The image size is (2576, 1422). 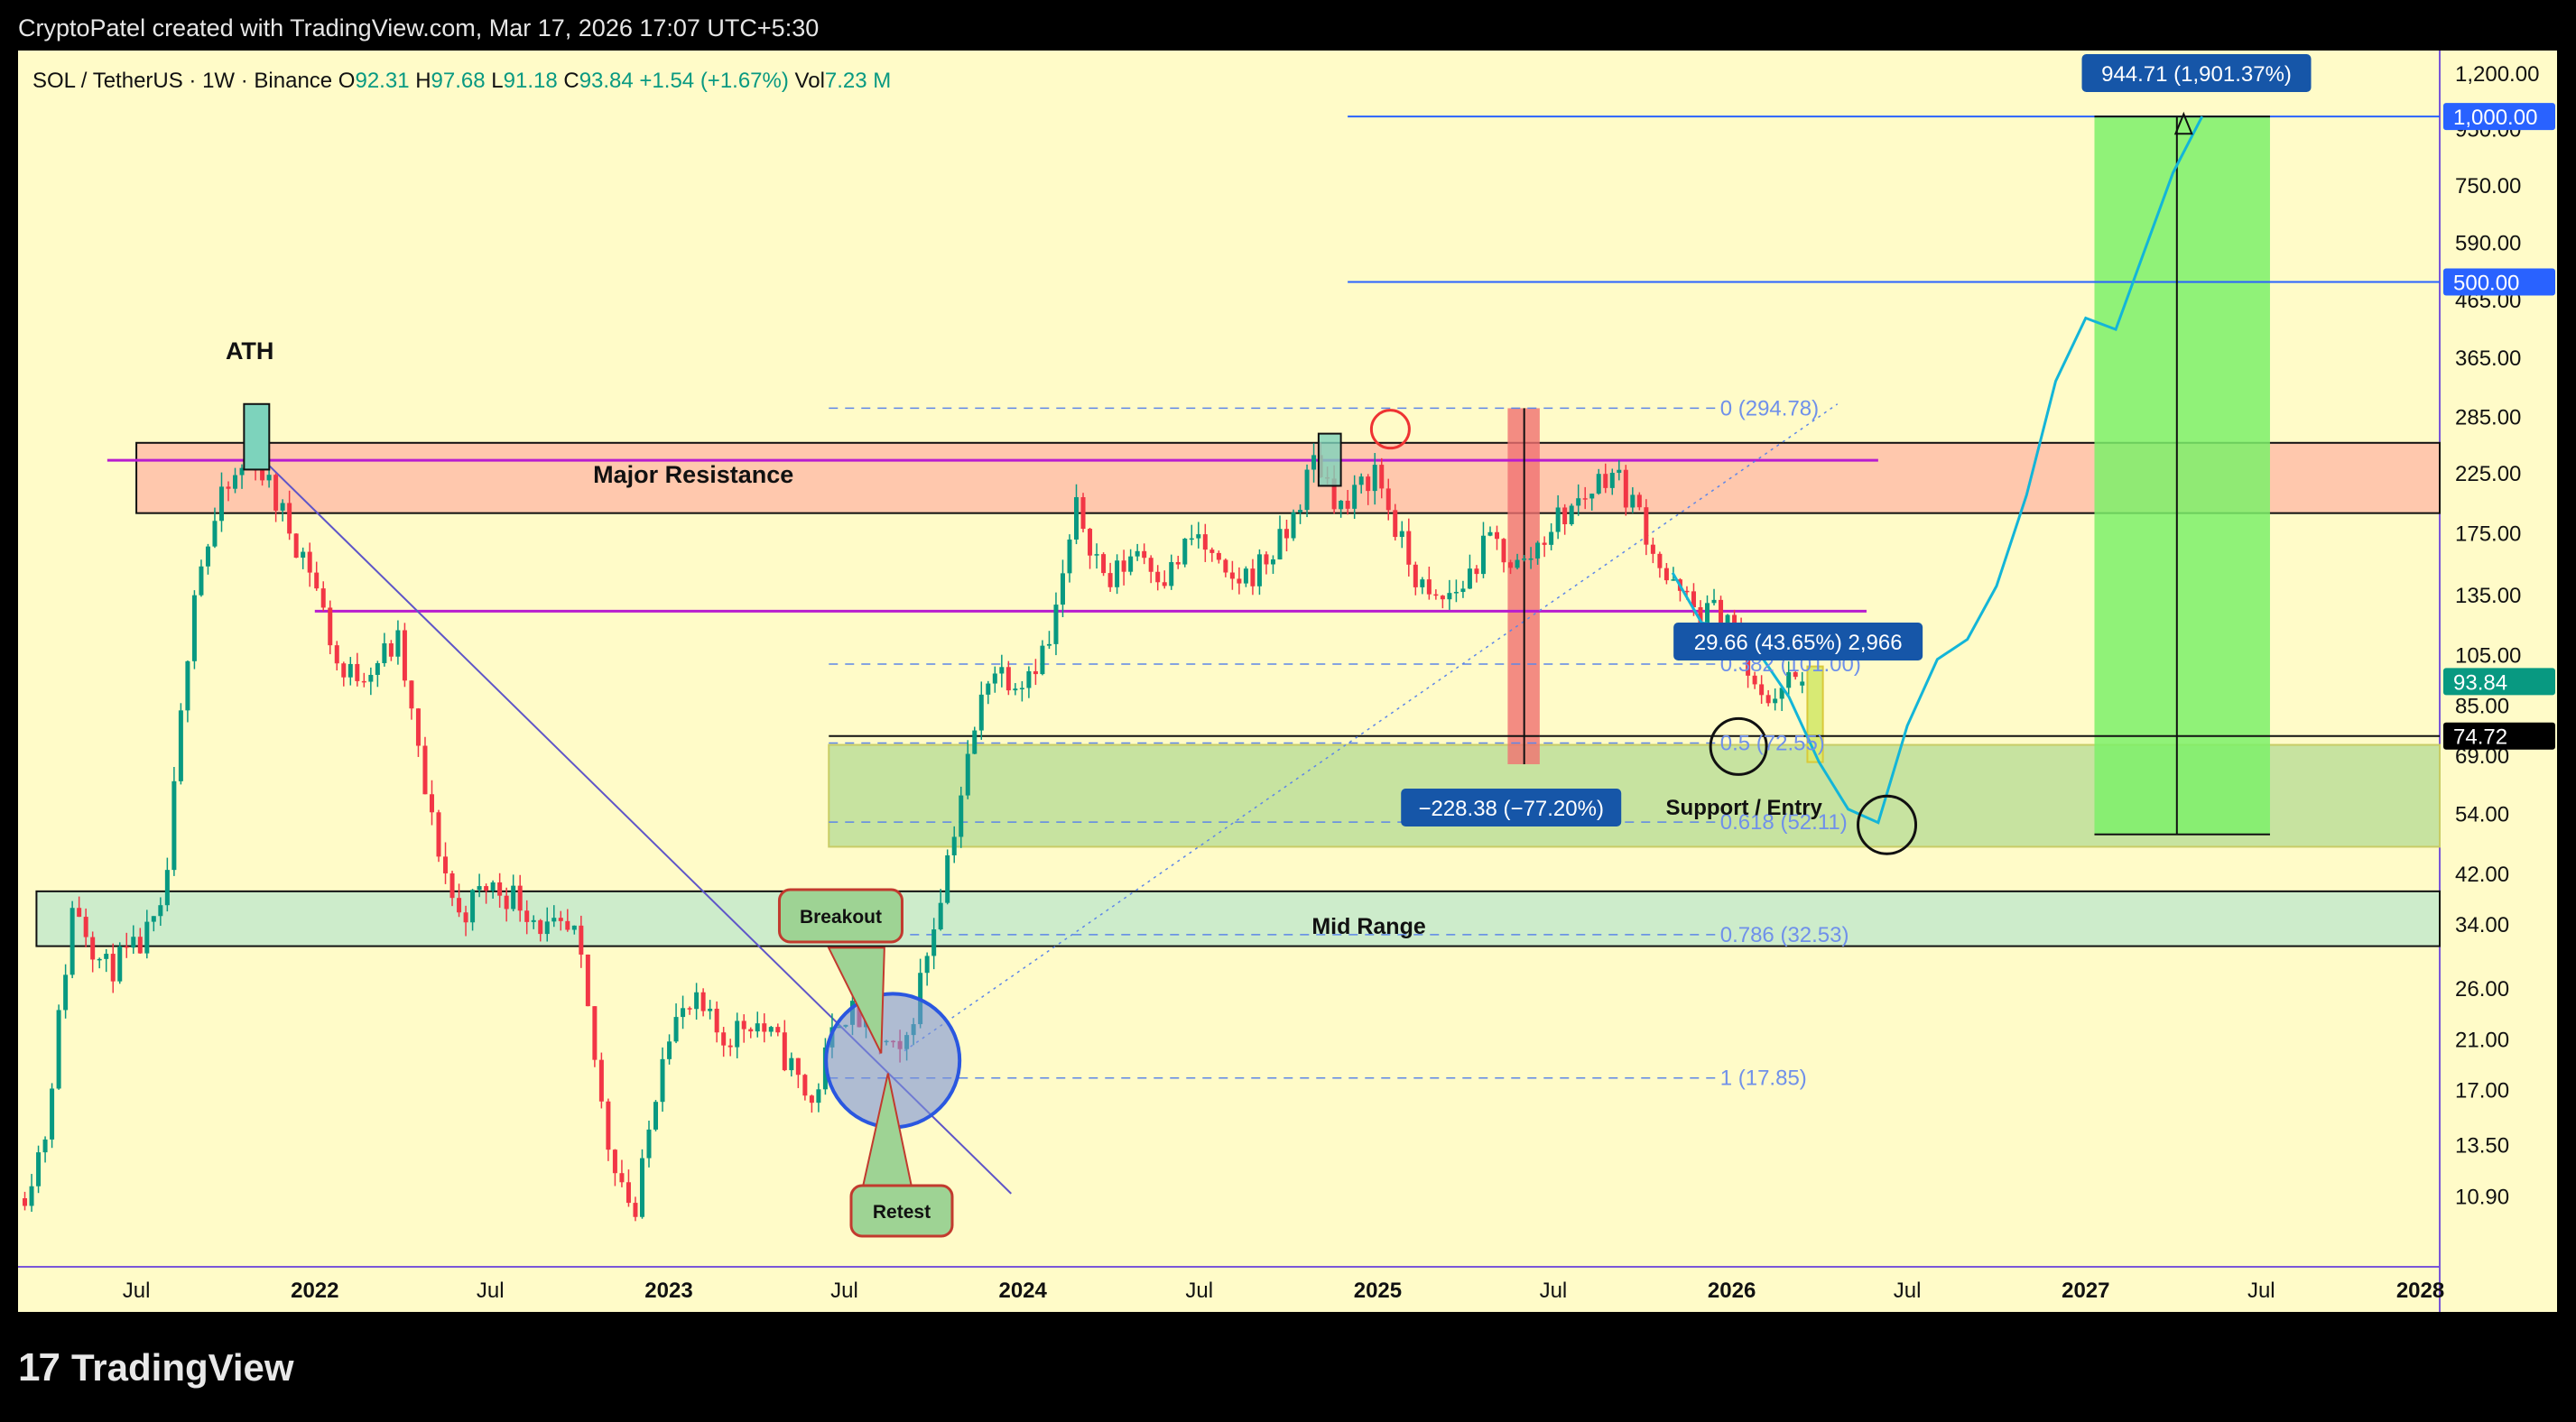 What do you see at coordinates (2261, 1291) in the screenshot?
I see `x-tick-13: Jul` at bounding box center [2261, 1291].